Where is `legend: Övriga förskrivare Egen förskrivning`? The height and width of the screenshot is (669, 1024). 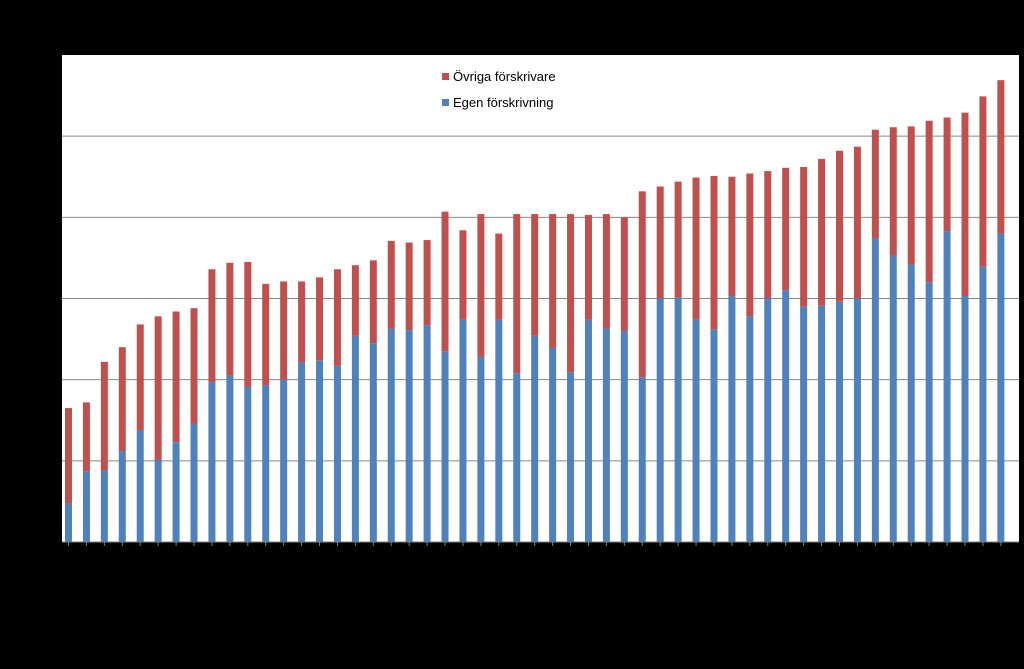
legend: Övriga förskrivare Egen förskrivning is located at coordinates (499, 89).